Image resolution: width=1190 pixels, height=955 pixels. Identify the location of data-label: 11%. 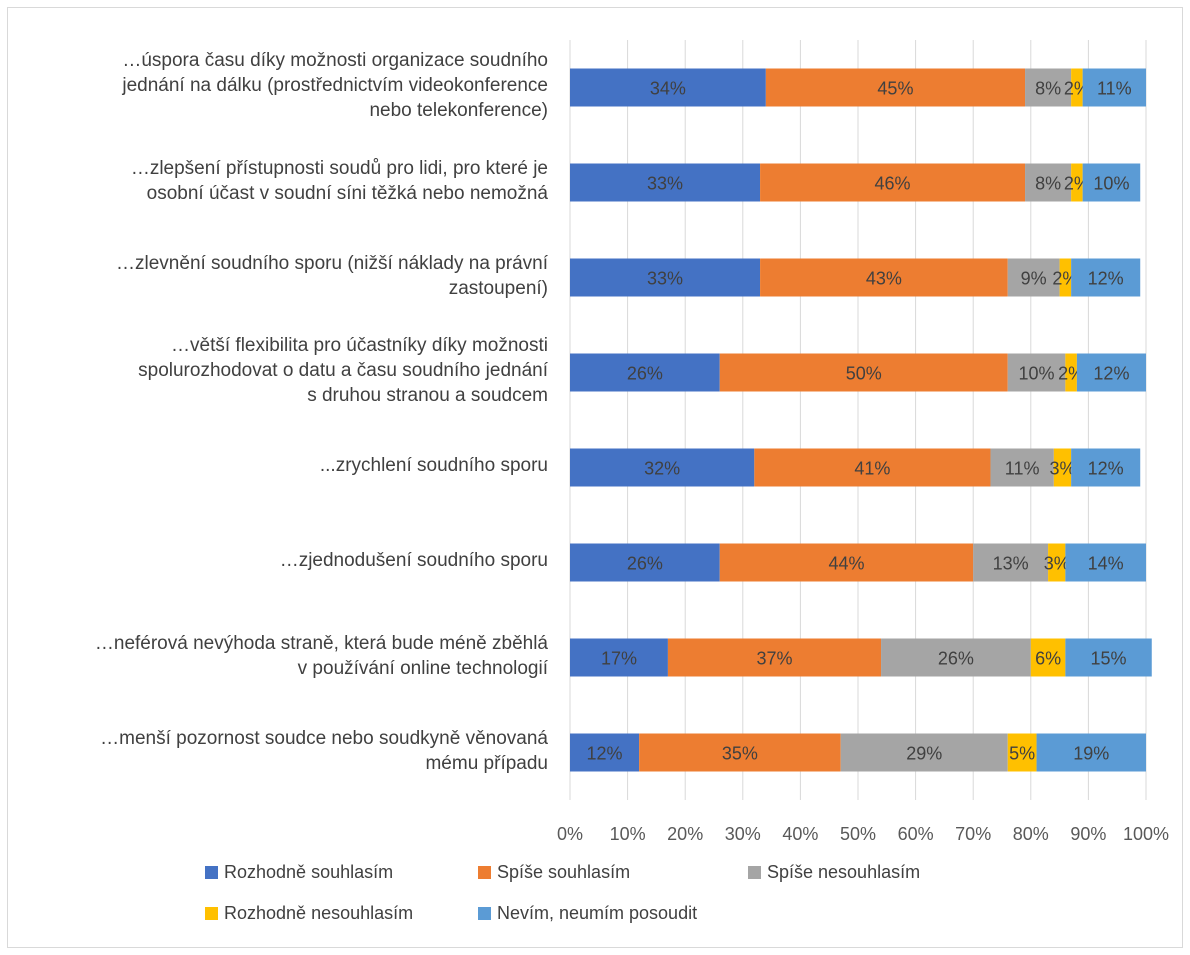
(1022, 469).